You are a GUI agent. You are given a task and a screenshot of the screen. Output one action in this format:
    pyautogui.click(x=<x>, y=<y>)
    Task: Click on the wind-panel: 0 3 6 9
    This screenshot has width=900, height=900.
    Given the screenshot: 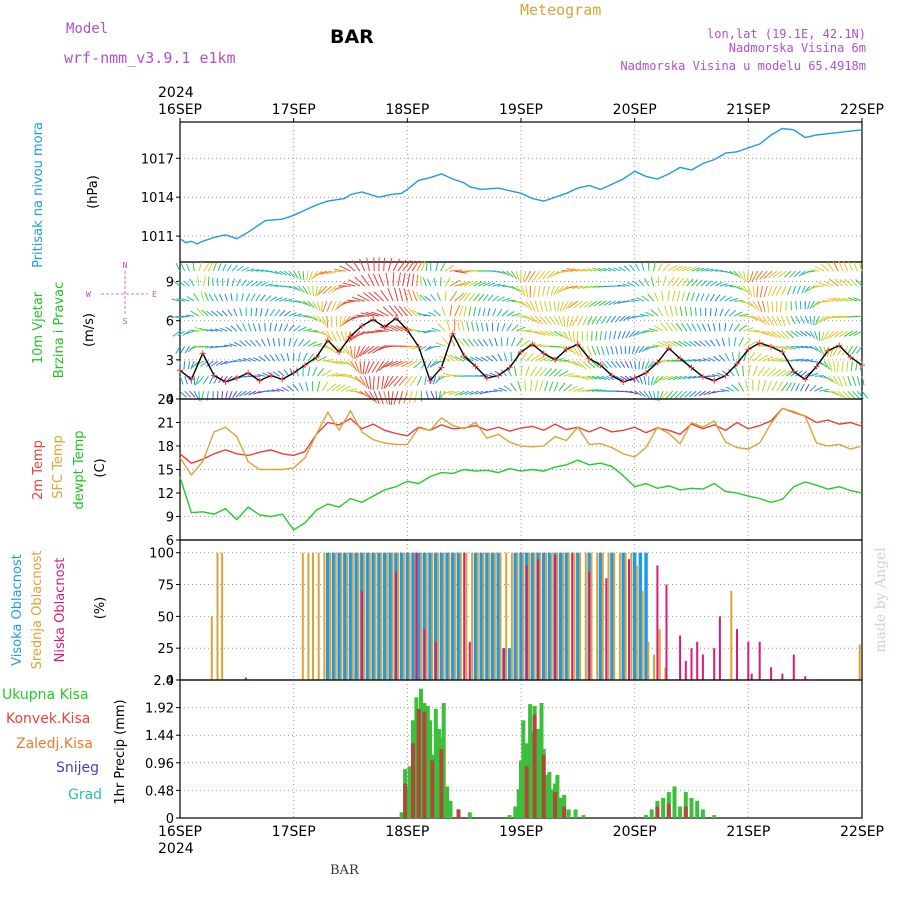 What is the action you would take?
    pyautogui.click(x=517, y=332)
    